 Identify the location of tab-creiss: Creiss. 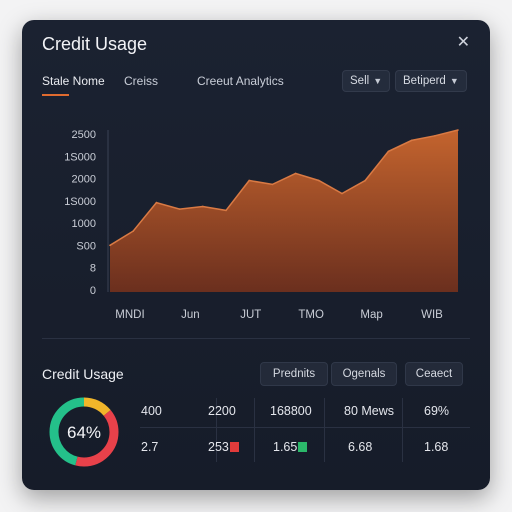
(141, 81).